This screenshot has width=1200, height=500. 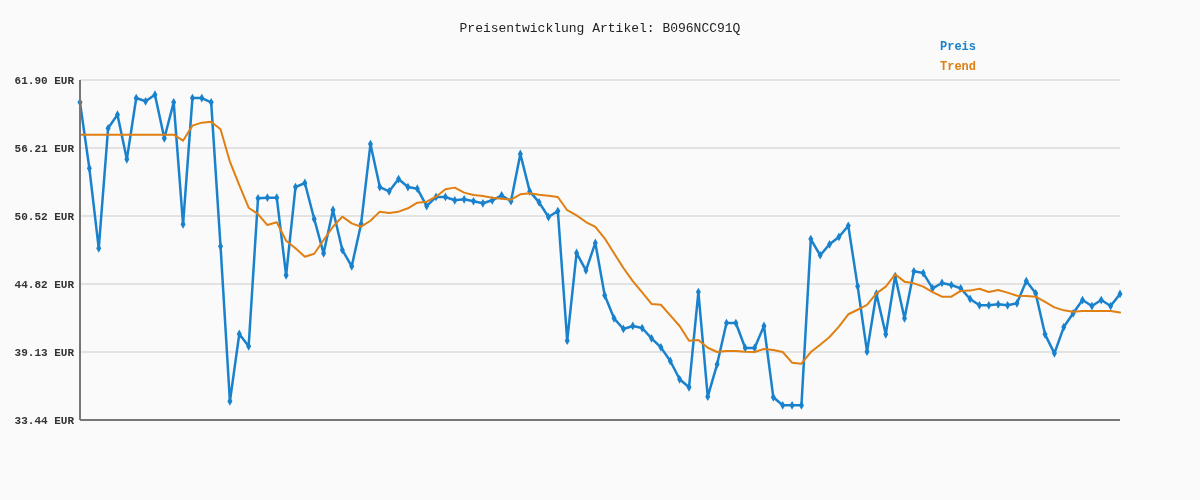 What do you see at coordinates (44, 148) in the screenshot?
I see `y-tick-label: 56.21 EUR` at bounding box center [44, 148].